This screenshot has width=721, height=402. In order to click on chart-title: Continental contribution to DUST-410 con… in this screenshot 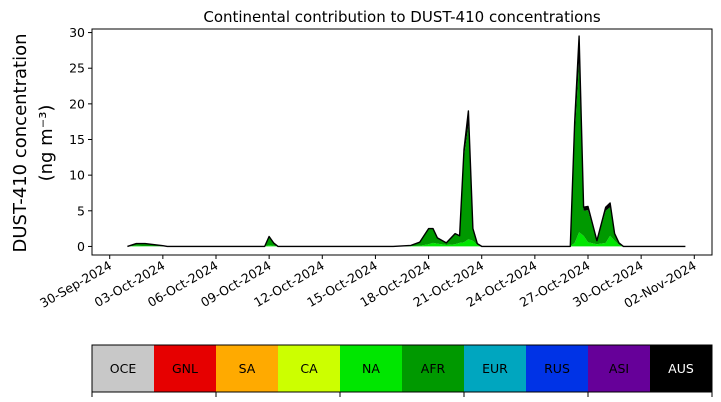, I will do `click(401, 17)`.